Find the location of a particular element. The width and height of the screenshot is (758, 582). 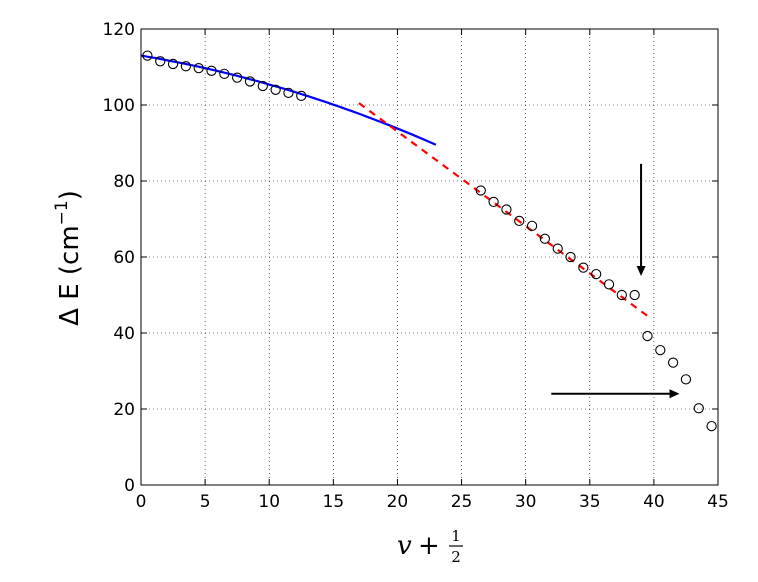

x-tick-label: 40 is located at coordinates (654, 502).